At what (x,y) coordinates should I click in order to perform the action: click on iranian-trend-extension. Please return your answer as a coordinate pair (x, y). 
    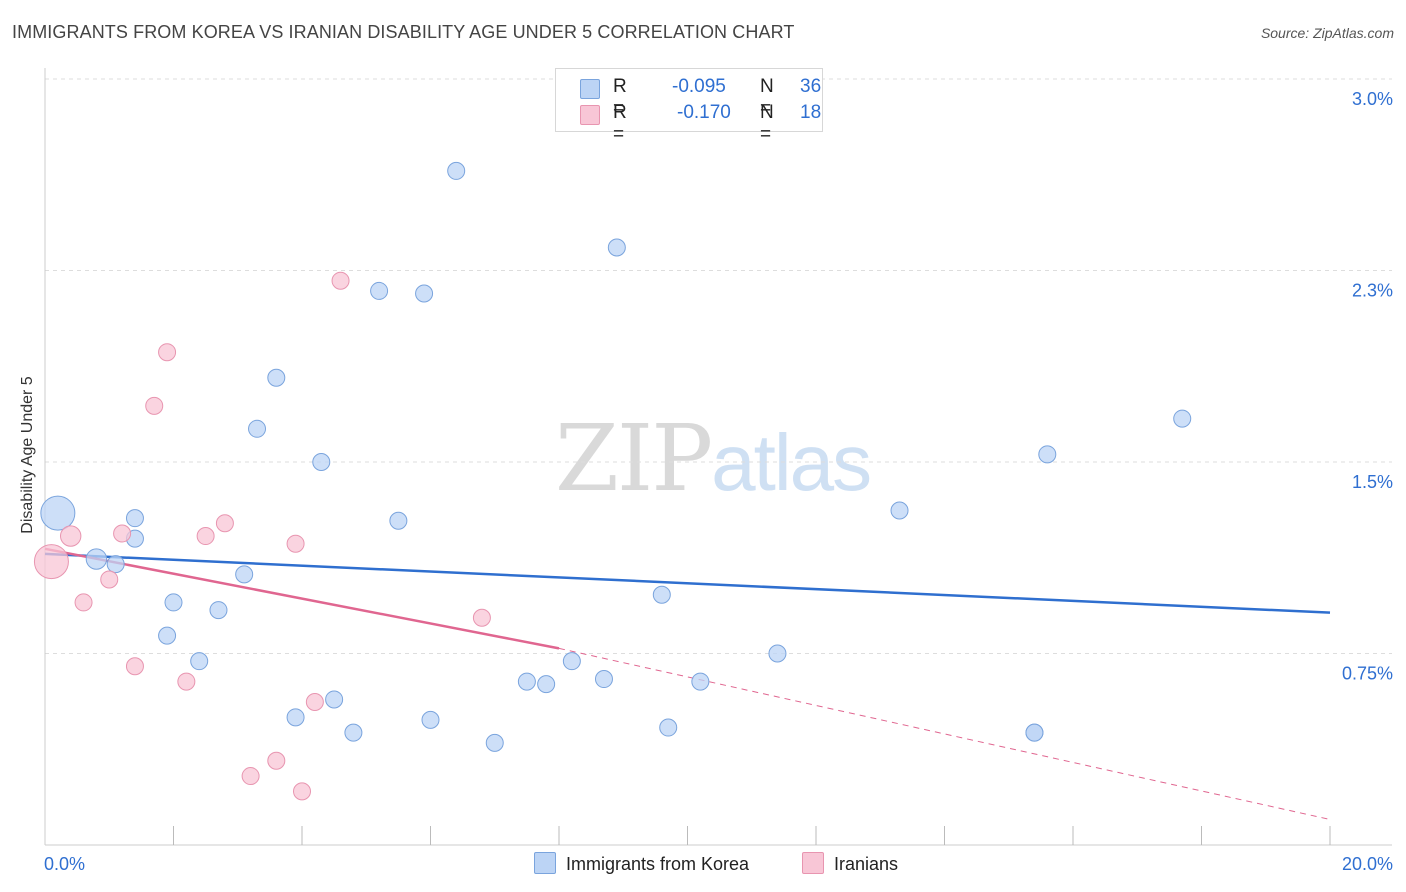
    Looking at the image, I should click on (944, 733).